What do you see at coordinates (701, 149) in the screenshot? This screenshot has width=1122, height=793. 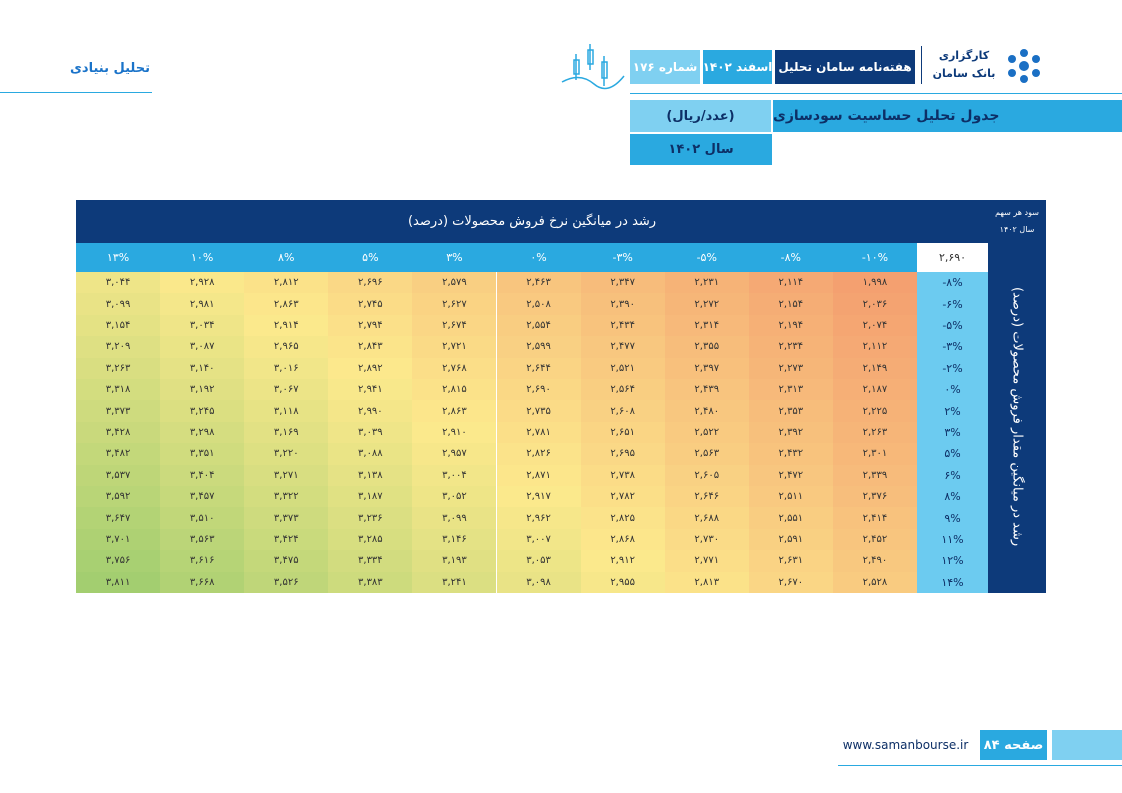 I see `year: سال ۱۴۰۲` at bounding box center [701, 149].